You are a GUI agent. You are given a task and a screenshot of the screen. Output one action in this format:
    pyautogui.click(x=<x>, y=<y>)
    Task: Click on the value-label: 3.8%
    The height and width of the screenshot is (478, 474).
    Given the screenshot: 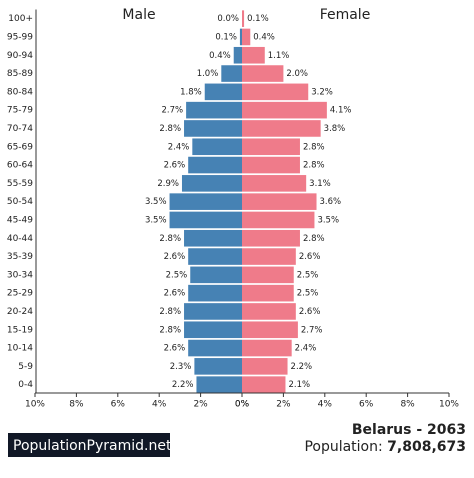 What is the action you would take?
    pyautogui.click(x=335, y=129)
    